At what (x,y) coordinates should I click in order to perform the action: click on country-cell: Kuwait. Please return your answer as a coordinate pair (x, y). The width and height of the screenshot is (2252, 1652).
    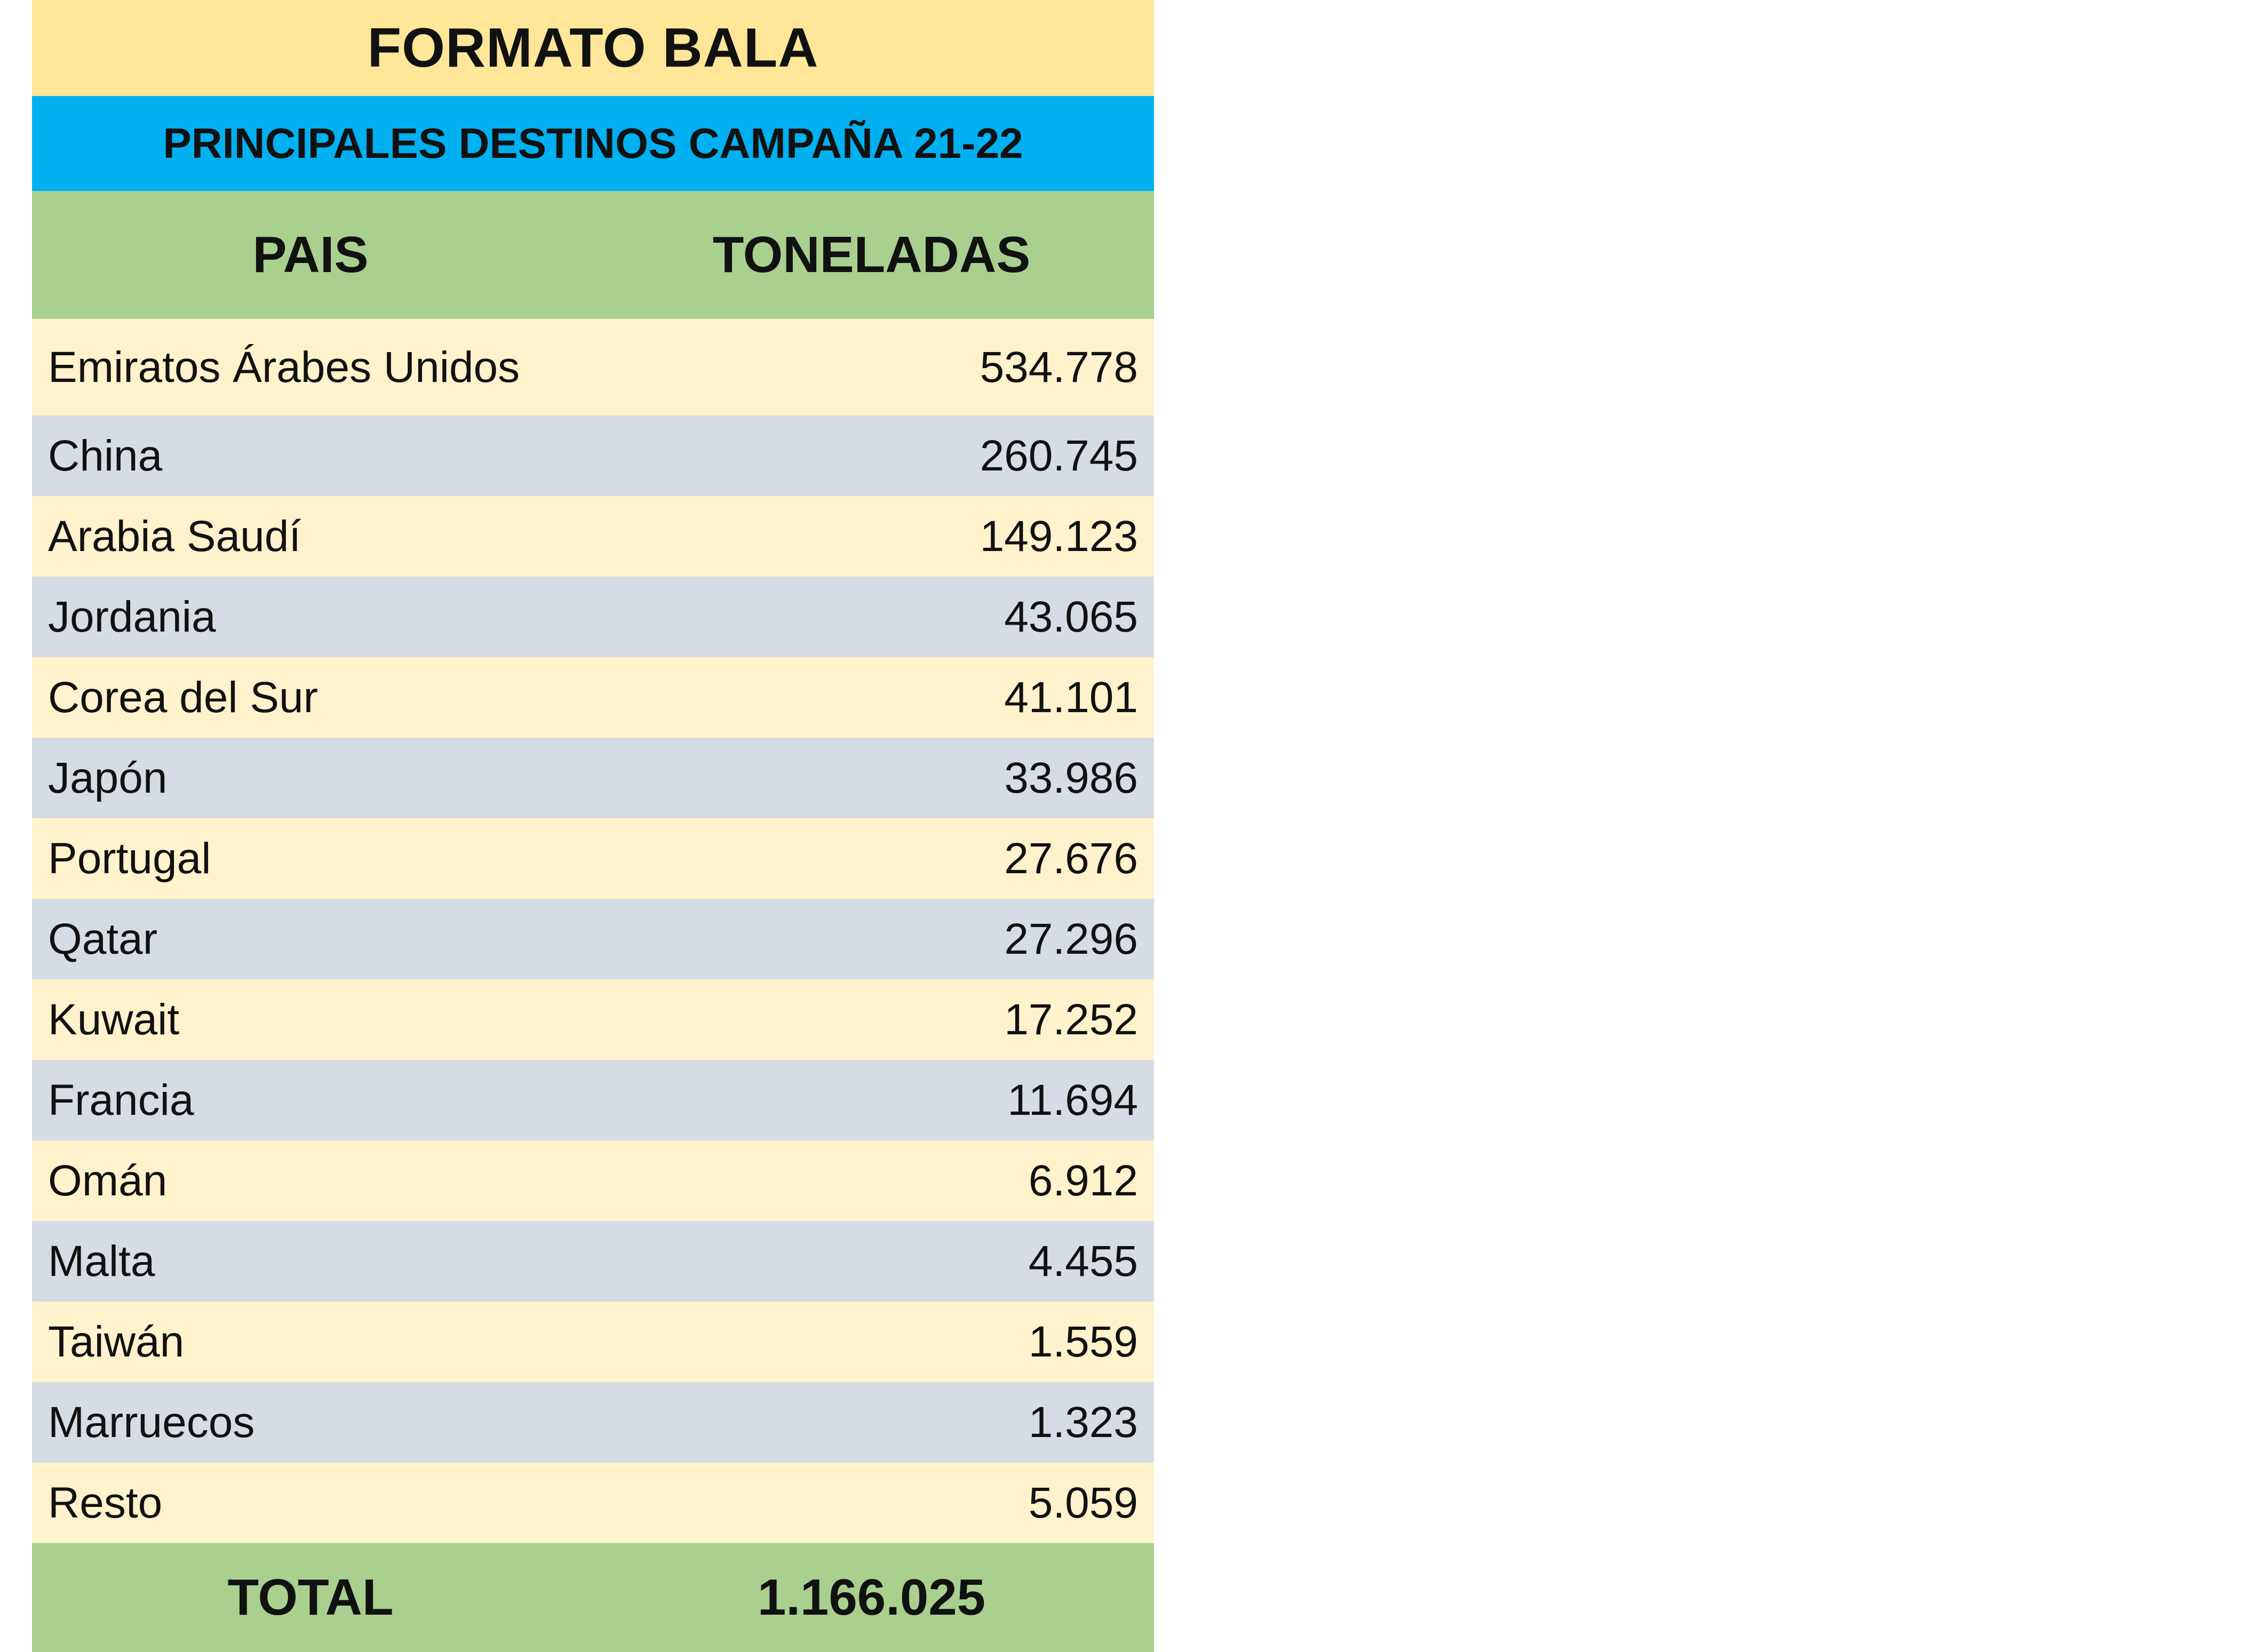
    Looking at the image, I should click on (114, 1019).